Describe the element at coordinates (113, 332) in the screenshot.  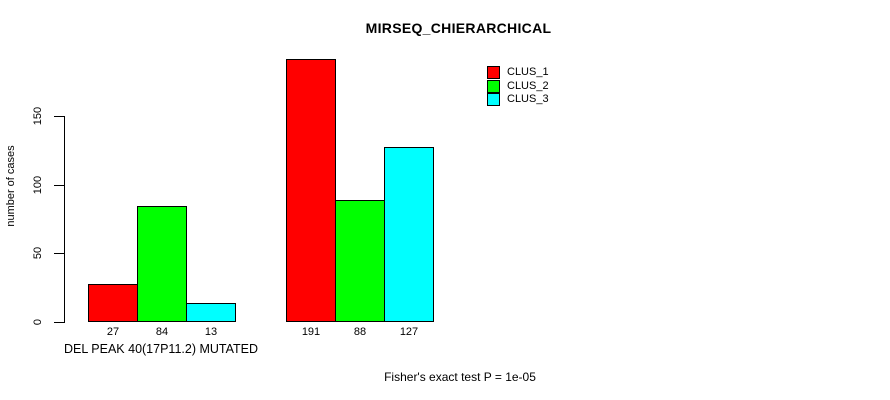
I see `bar-value-clus_1-group1: 27` at that location.